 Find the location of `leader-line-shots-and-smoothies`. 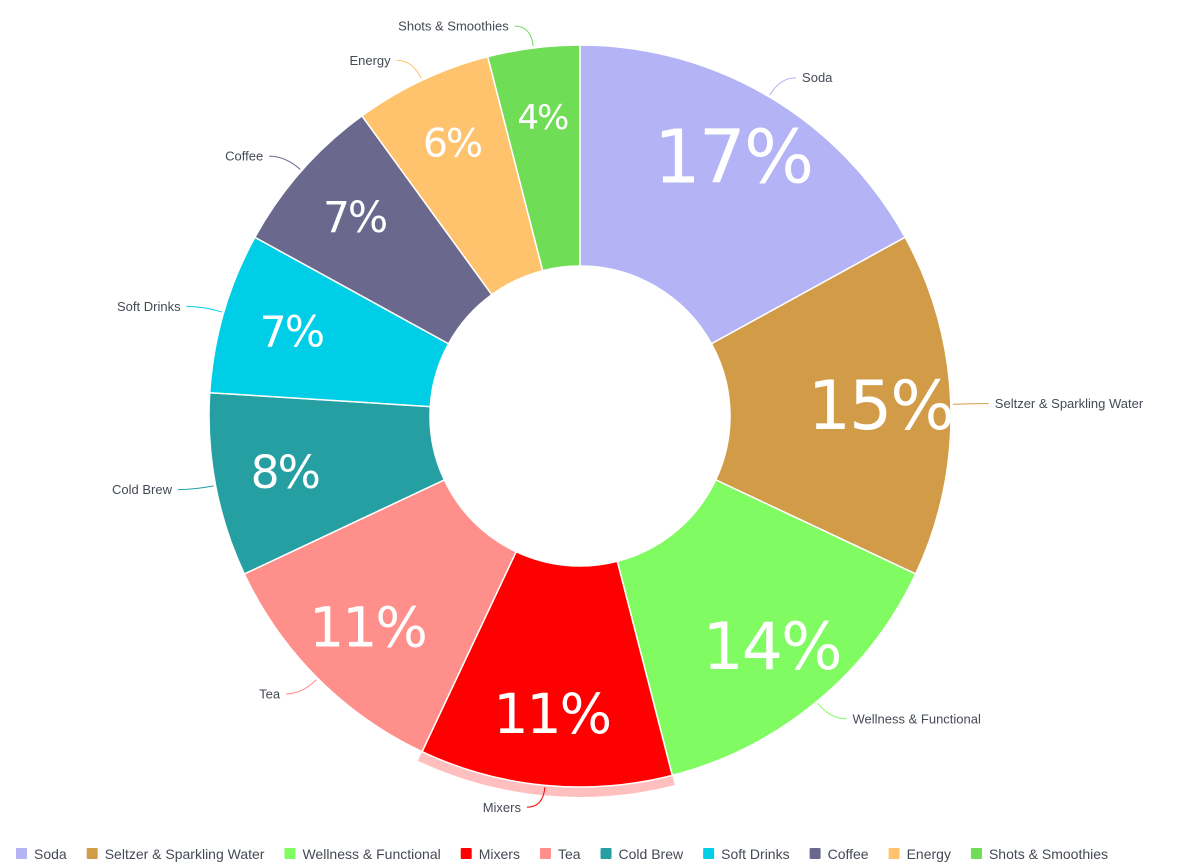

leader-line-shots-and-smoothies is located at coordinates (524, 36).